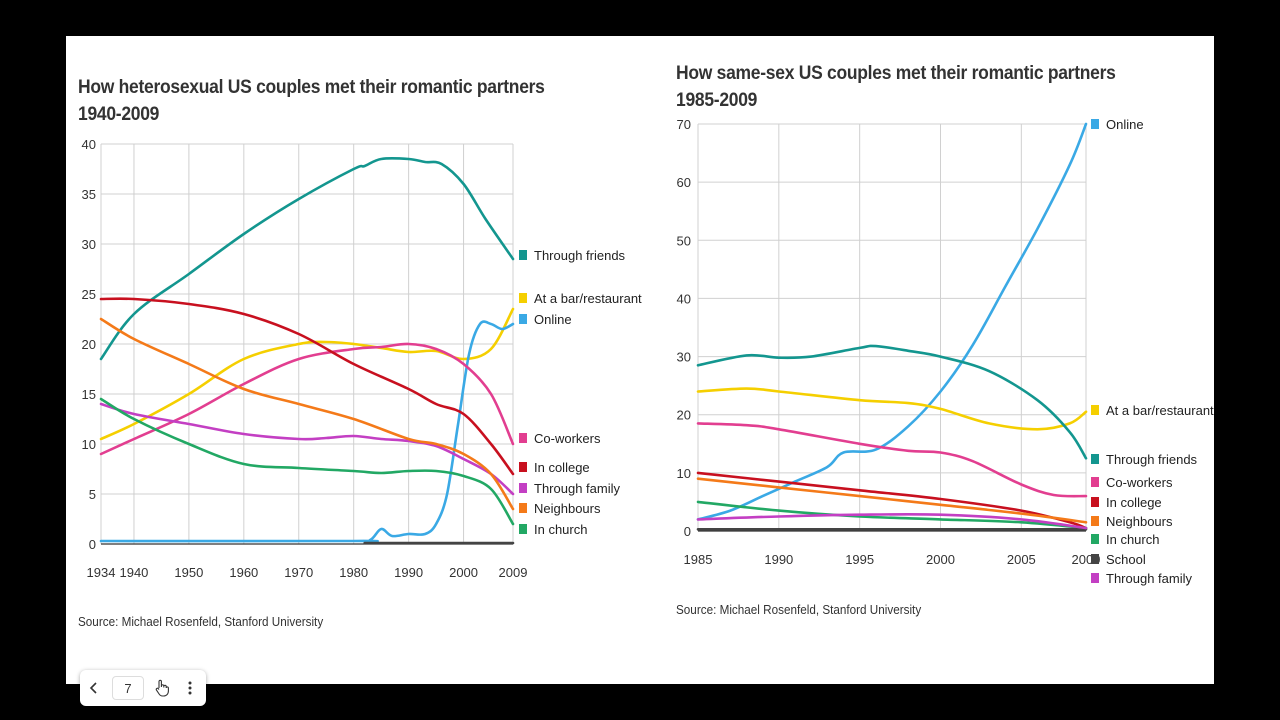  Describe the element at coordinates (1021, 559) in the screenshot. I see `x-tick-label: 2005` at that location.